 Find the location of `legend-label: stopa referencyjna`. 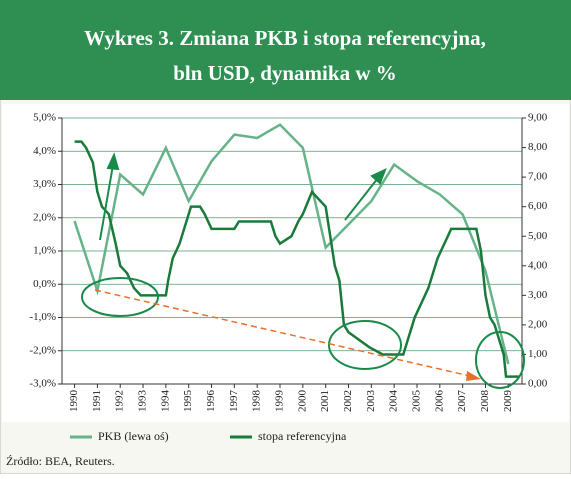

legend-label: stopa referencyjna is located at coordinates (302, 436).